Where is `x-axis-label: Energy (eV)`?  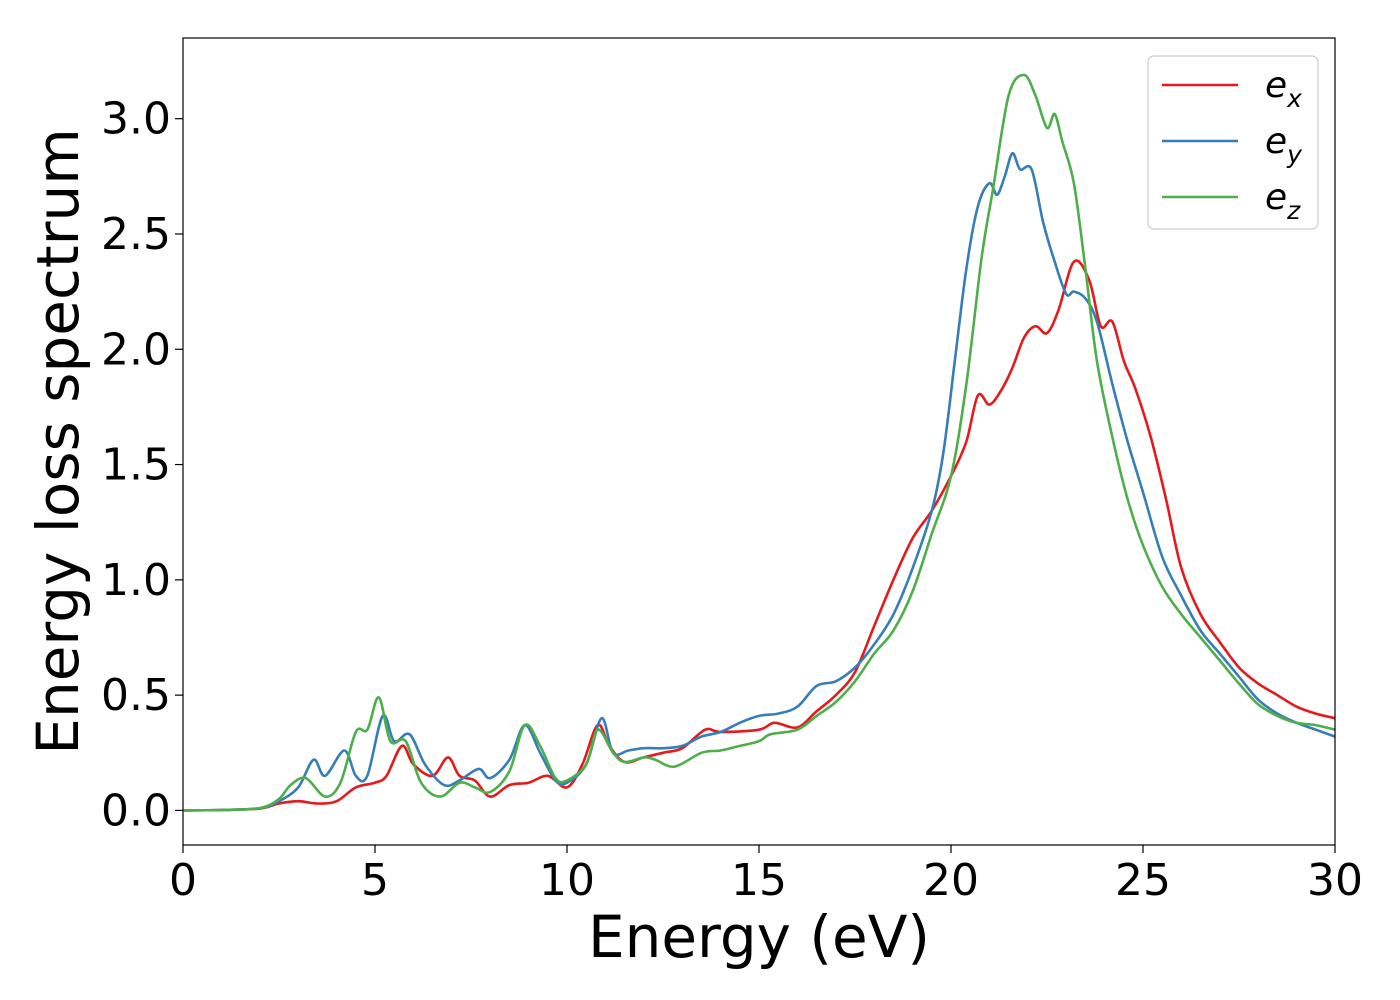 x-axis-label: Energy (eV) is located at coordinates (759, 937).